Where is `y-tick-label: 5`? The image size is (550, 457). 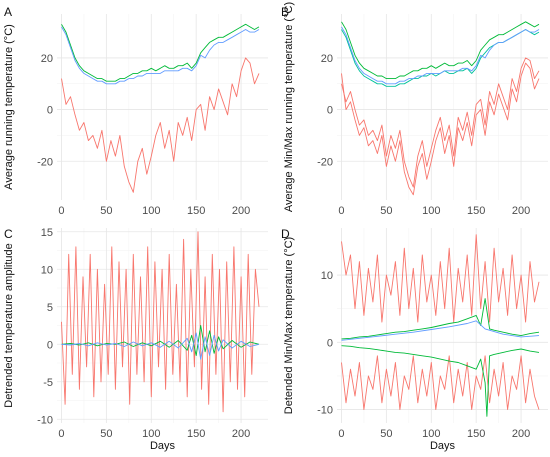 y-tick-label: 5 is located at coordinates (50, 308).